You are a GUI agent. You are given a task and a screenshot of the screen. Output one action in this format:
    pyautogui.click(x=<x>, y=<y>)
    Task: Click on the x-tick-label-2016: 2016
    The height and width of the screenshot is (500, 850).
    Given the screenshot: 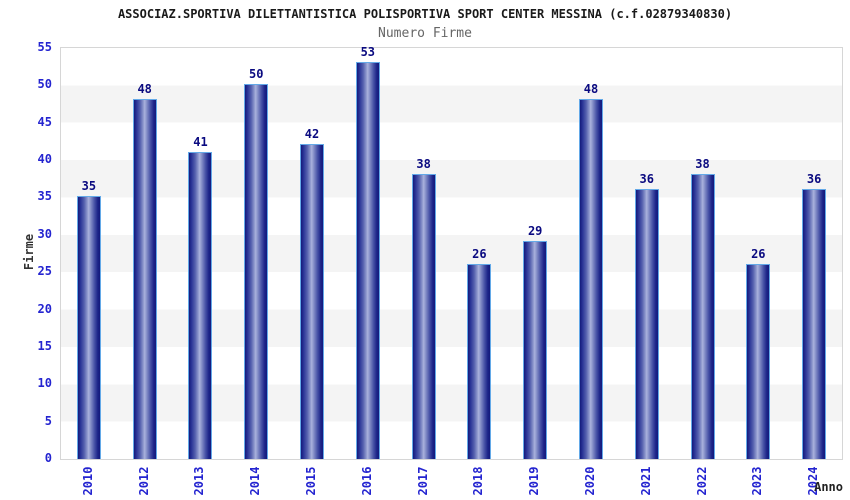 What is the action you would take?
    pyautogui.click(x=366, y=481)
    